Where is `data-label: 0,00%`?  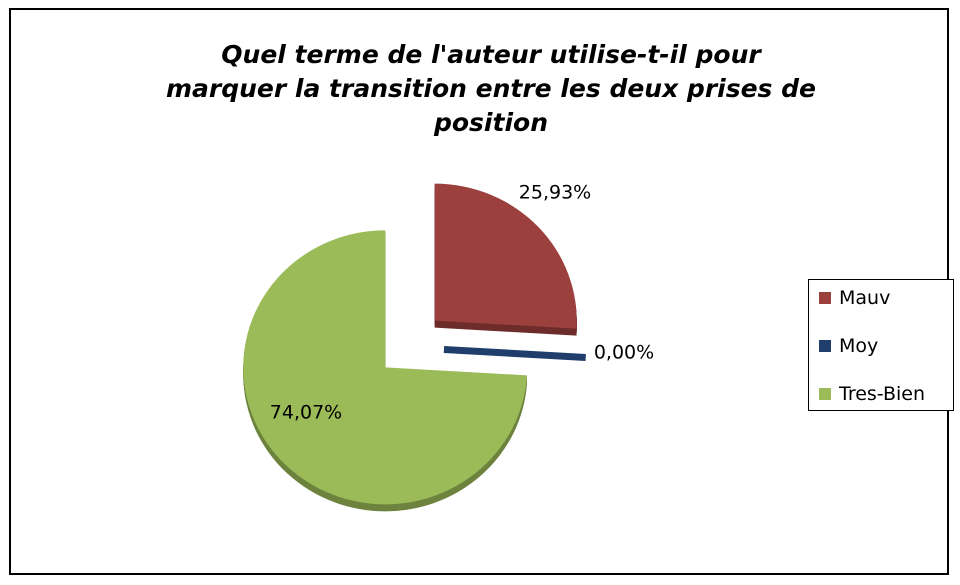 data-label: 0,00% is located at coordinates (624, 353).